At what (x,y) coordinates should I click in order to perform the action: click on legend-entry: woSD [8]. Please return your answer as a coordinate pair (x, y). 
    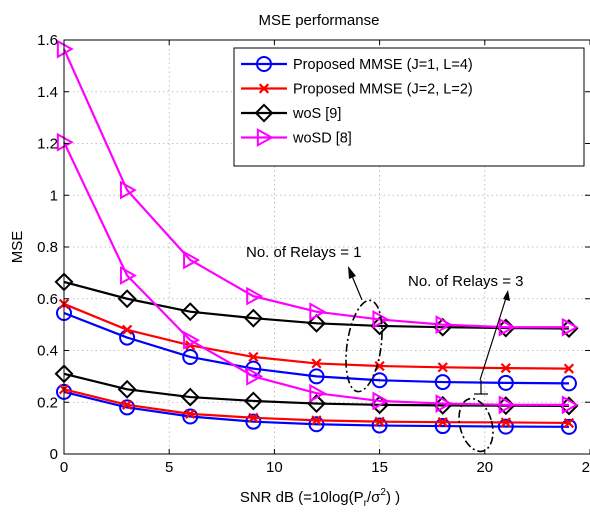
    Looking at the image, I should click on (296, 137).